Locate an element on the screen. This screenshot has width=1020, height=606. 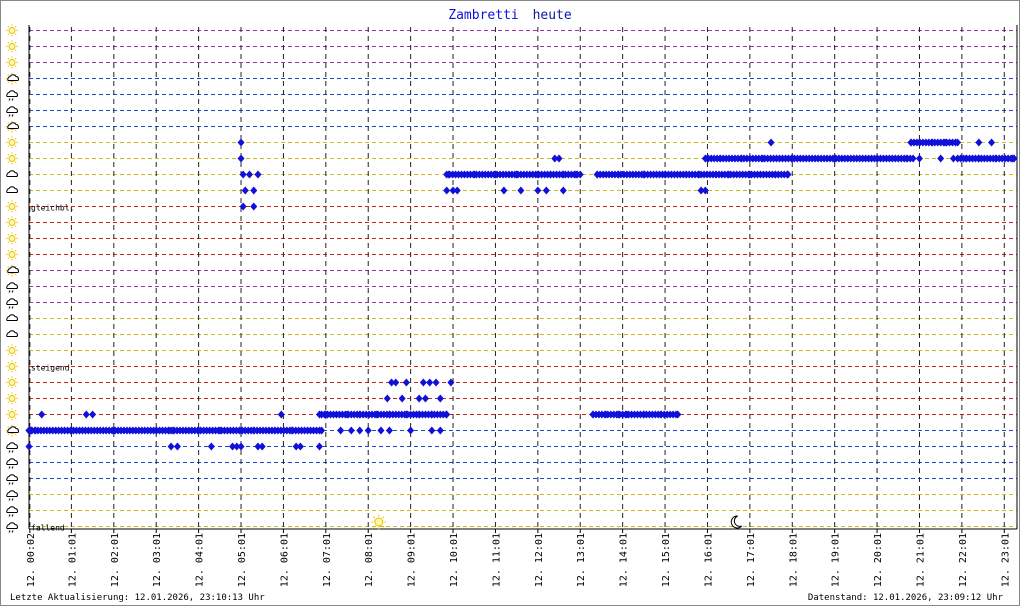
x-tick-label: 12. 04:01 is located at coordinates (200, 560).